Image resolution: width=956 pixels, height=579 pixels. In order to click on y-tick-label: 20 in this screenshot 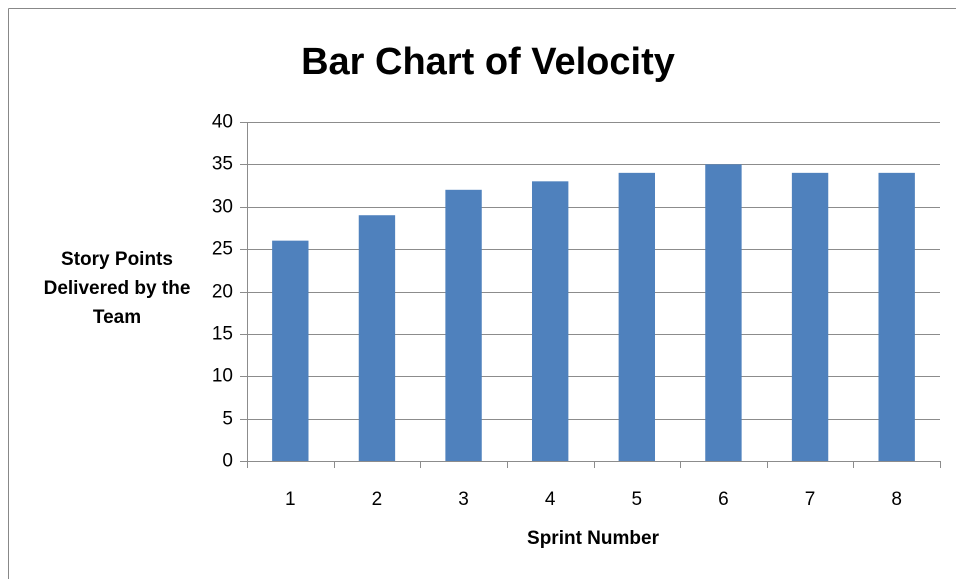, I will do `click(222, 292)`.